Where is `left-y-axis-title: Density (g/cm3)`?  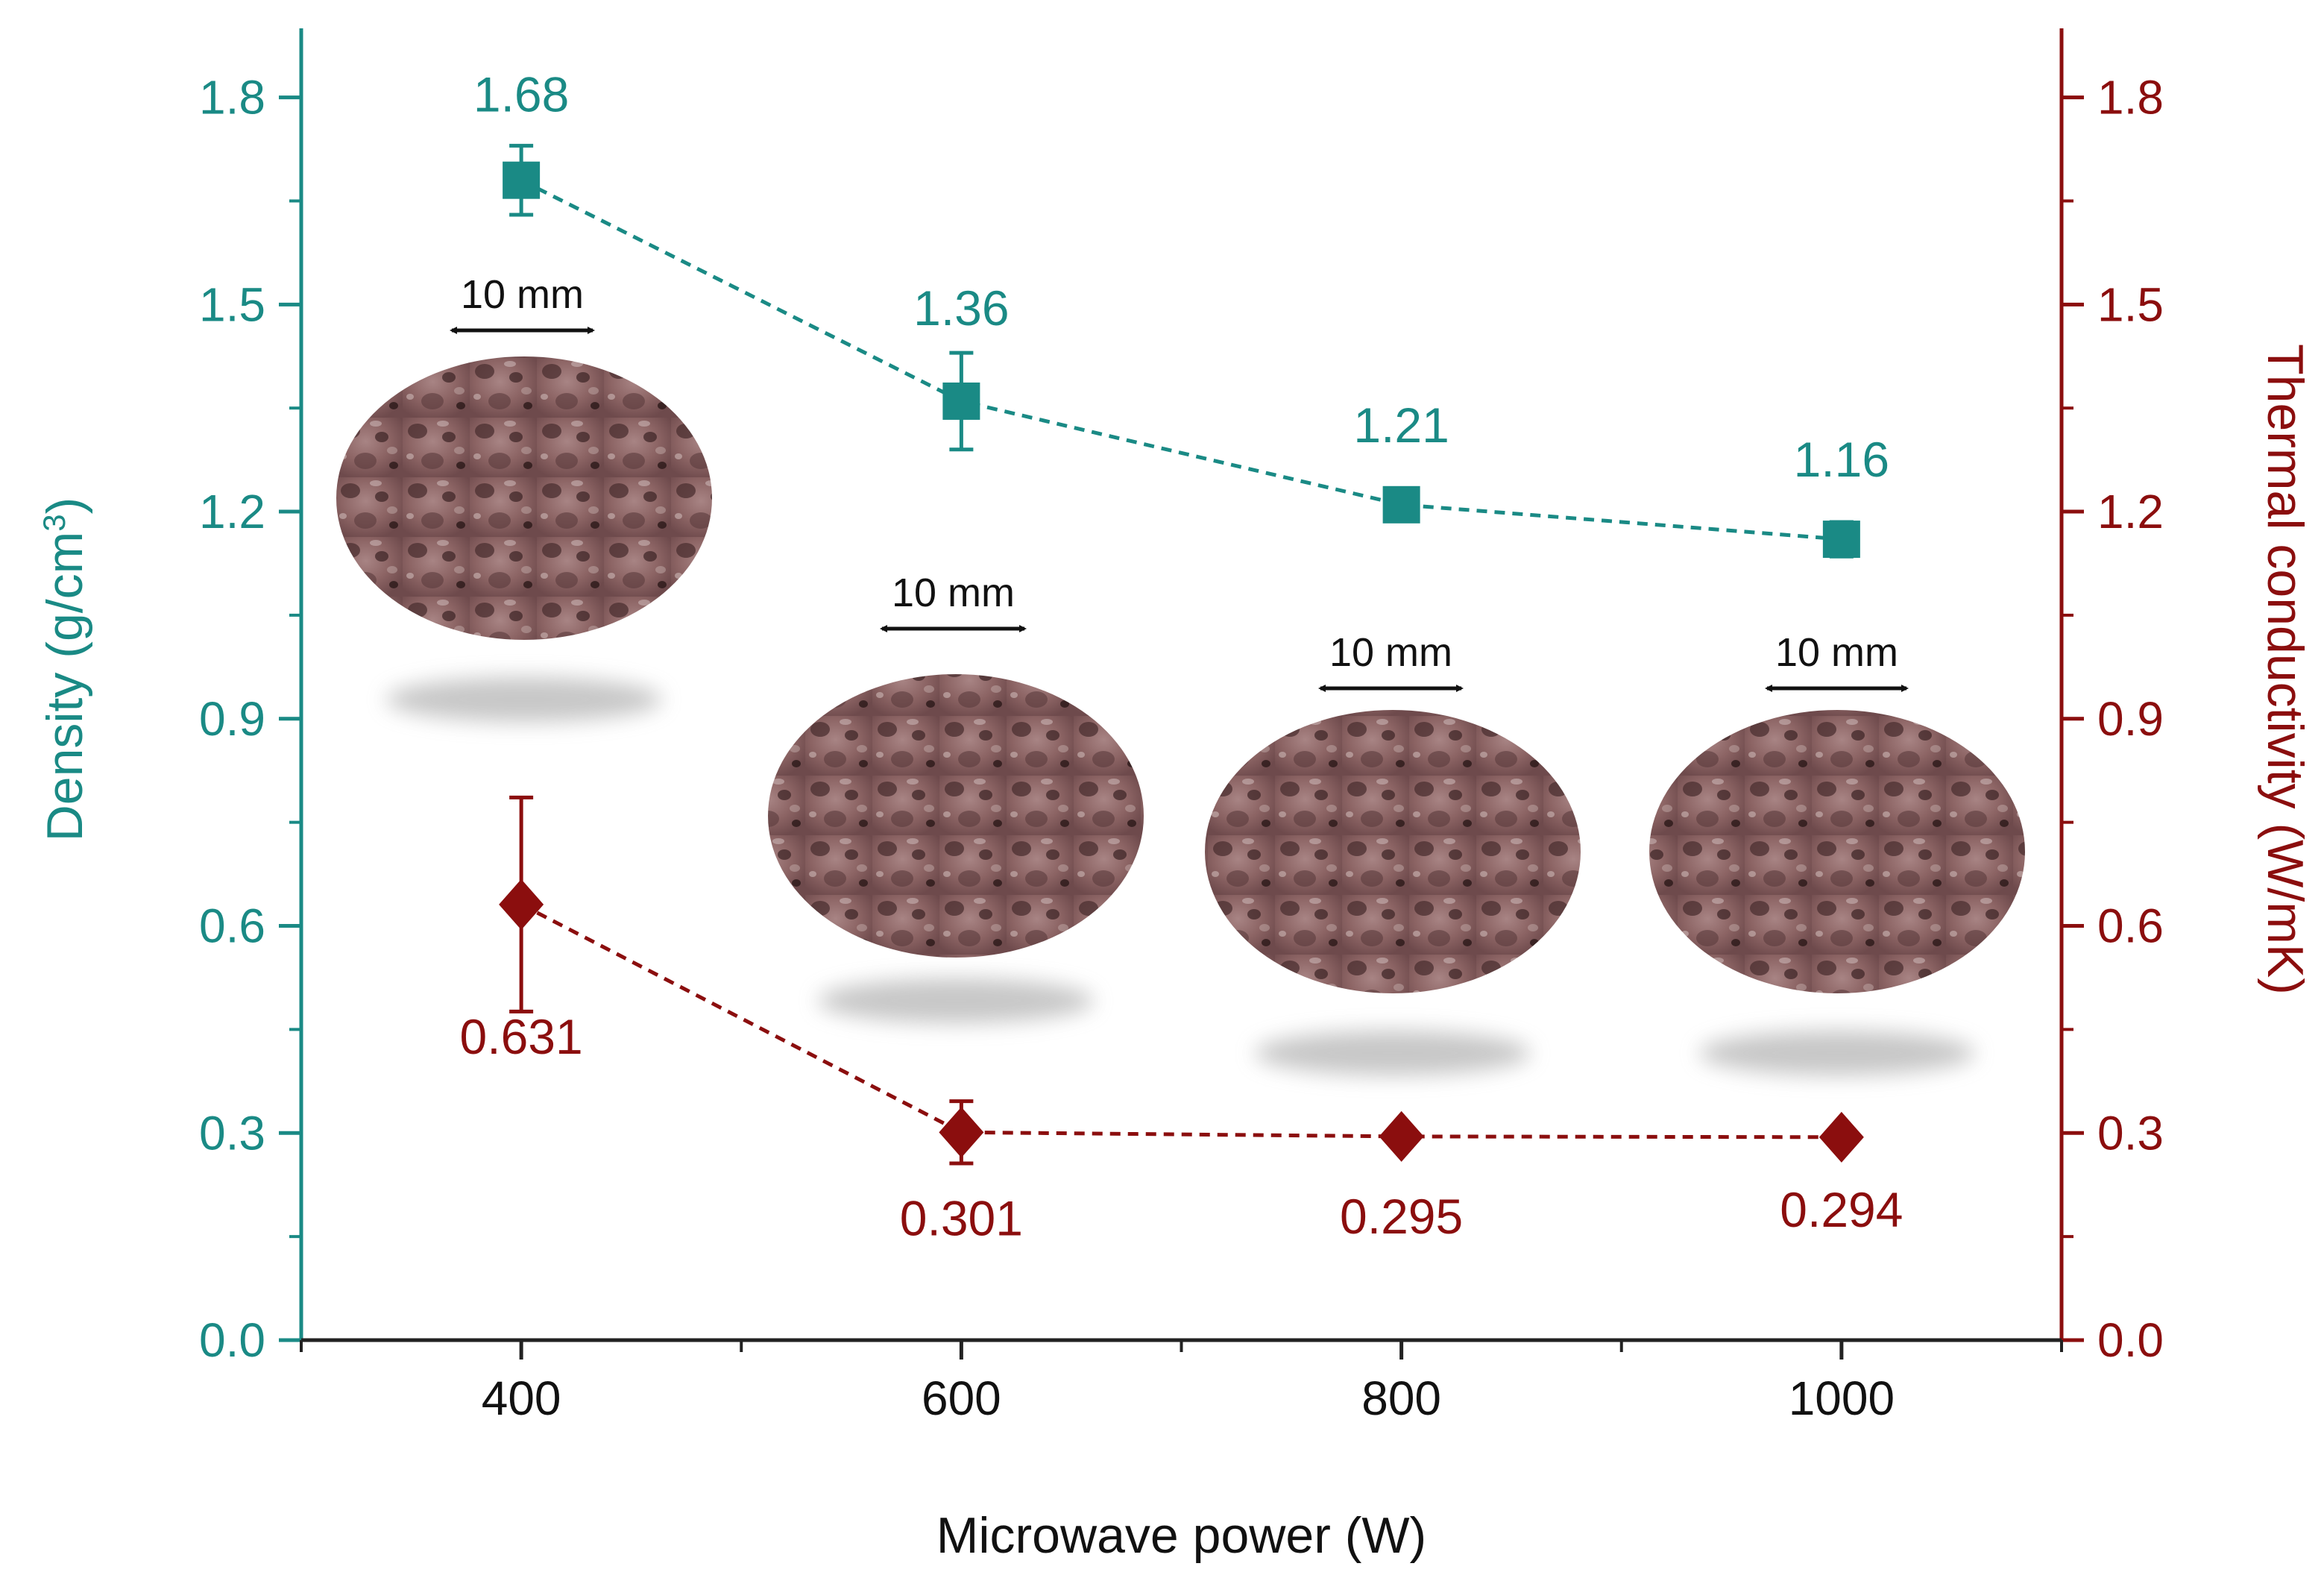
left-y-axis-title: Density (g/cm3) is located at coordinates (65, 669).